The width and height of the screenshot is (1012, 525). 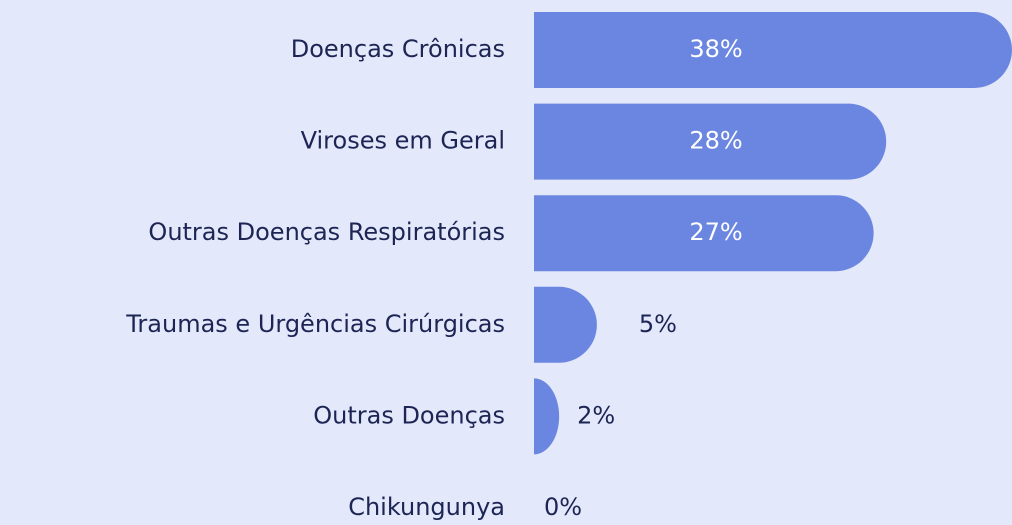 I want to click on value-label: 27%, so click(x=715, y=232).